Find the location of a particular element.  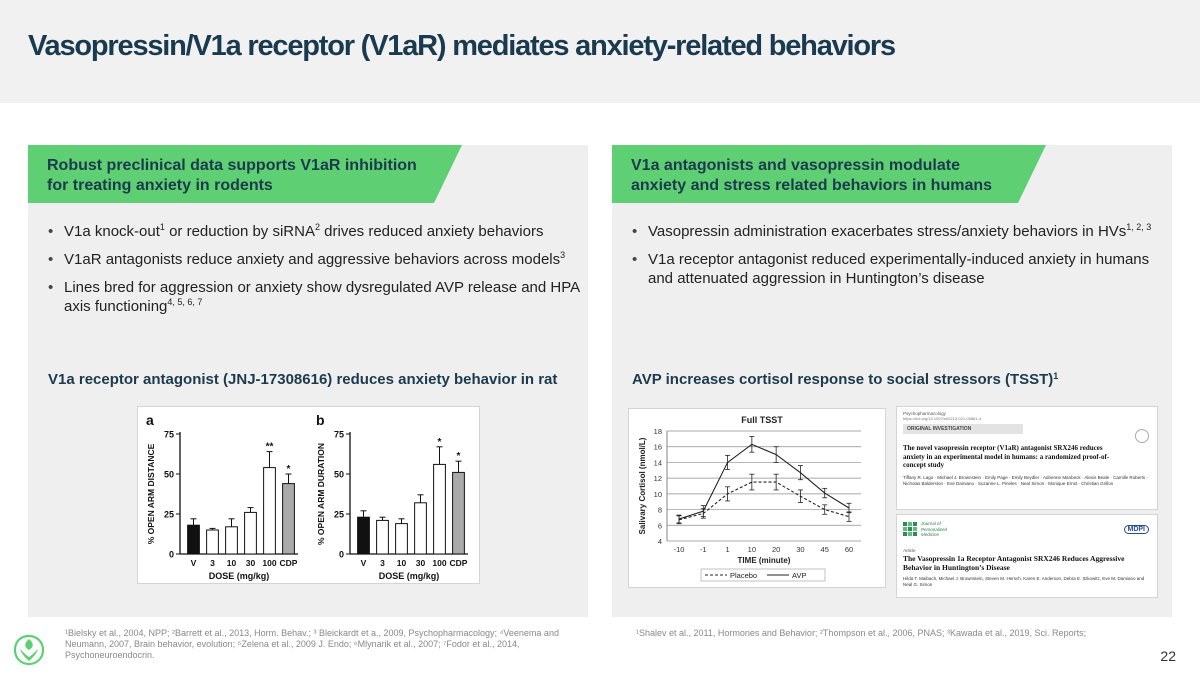

x-tick-label: 45 is located at coordinates (825, 549).